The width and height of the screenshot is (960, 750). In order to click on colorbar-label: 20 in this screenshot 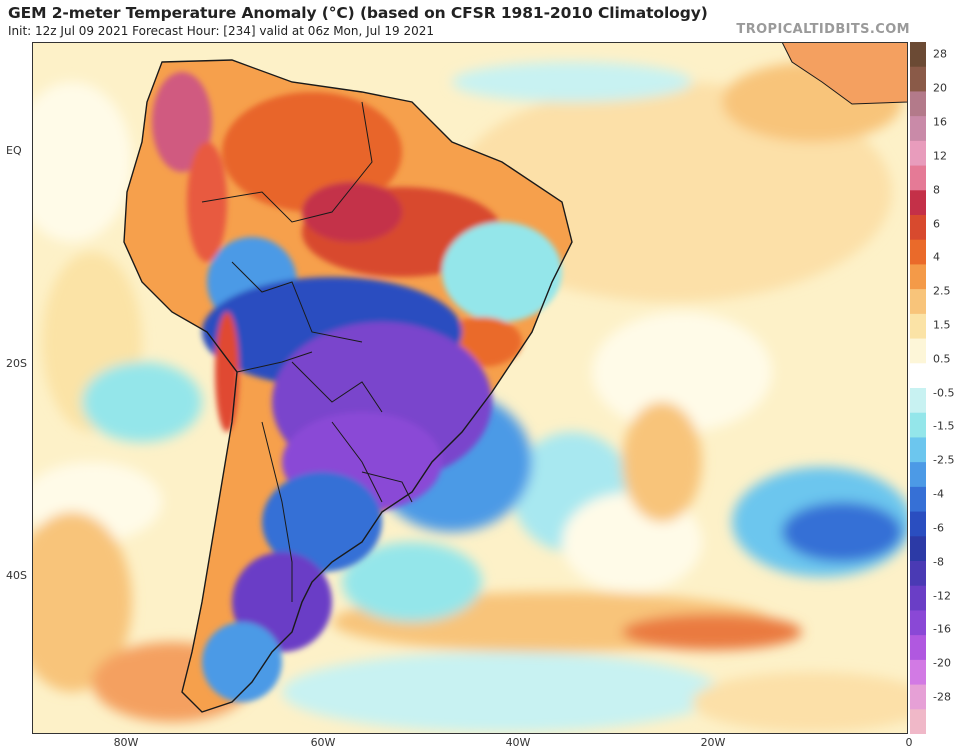, I will do `click(940, 88)`.